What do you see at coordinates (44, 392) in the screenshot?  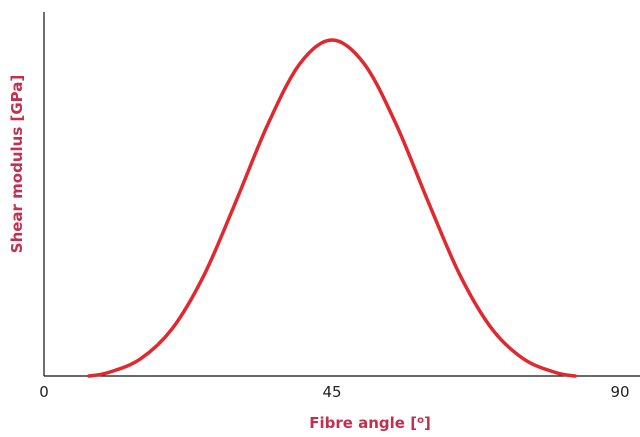 I see `x-tick-label-0: 0` at bounding box center [44, 392].